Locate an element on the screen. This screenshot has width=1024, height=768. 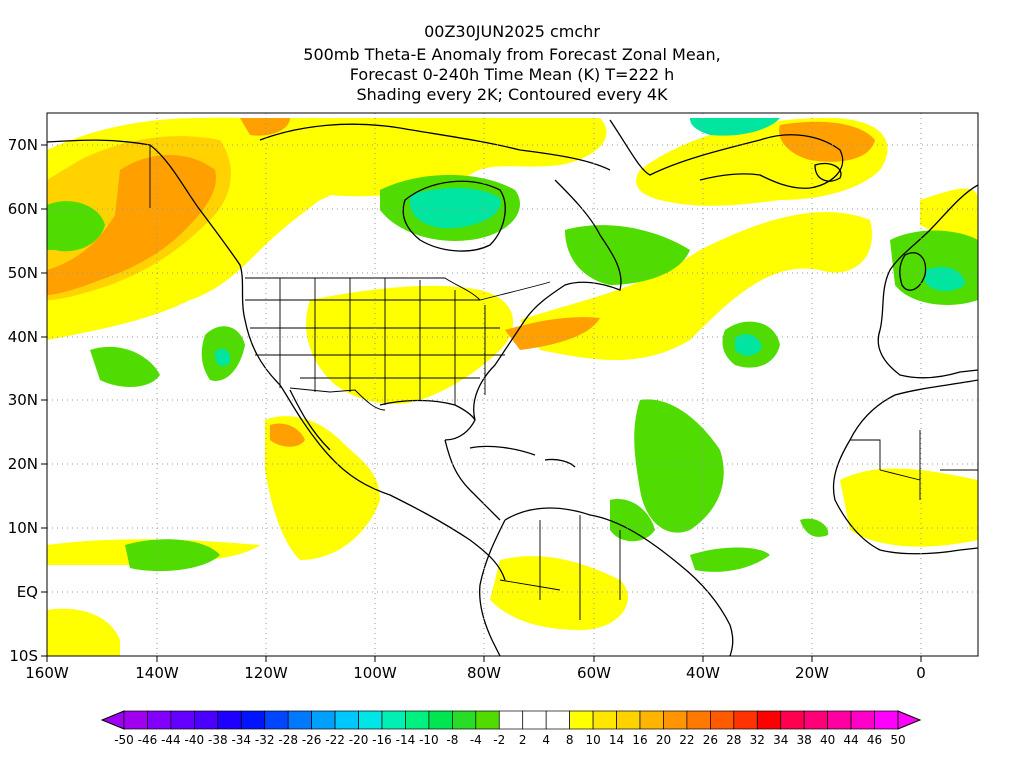
shade-azores-teal is located at coordinates (748, 345).